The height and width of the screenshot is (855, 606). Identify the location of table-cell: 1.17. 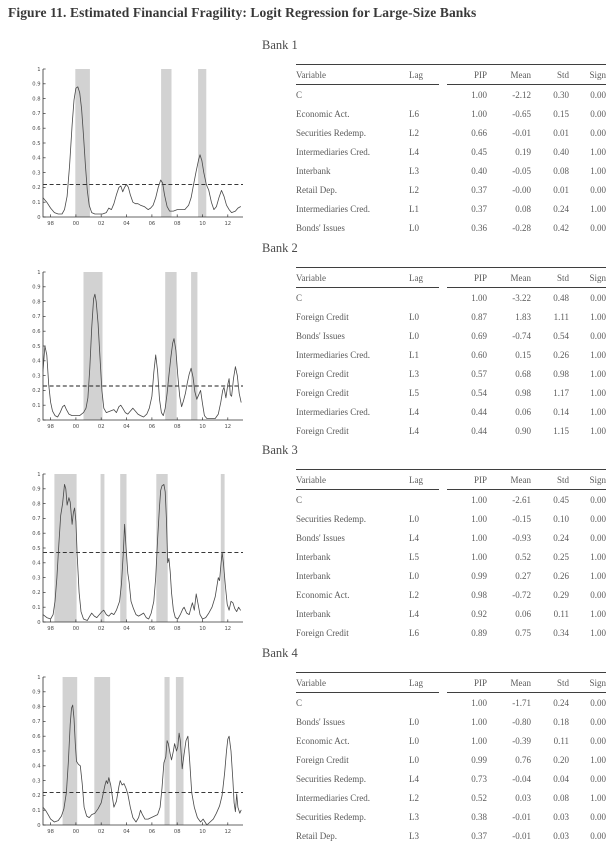
(561, 392).